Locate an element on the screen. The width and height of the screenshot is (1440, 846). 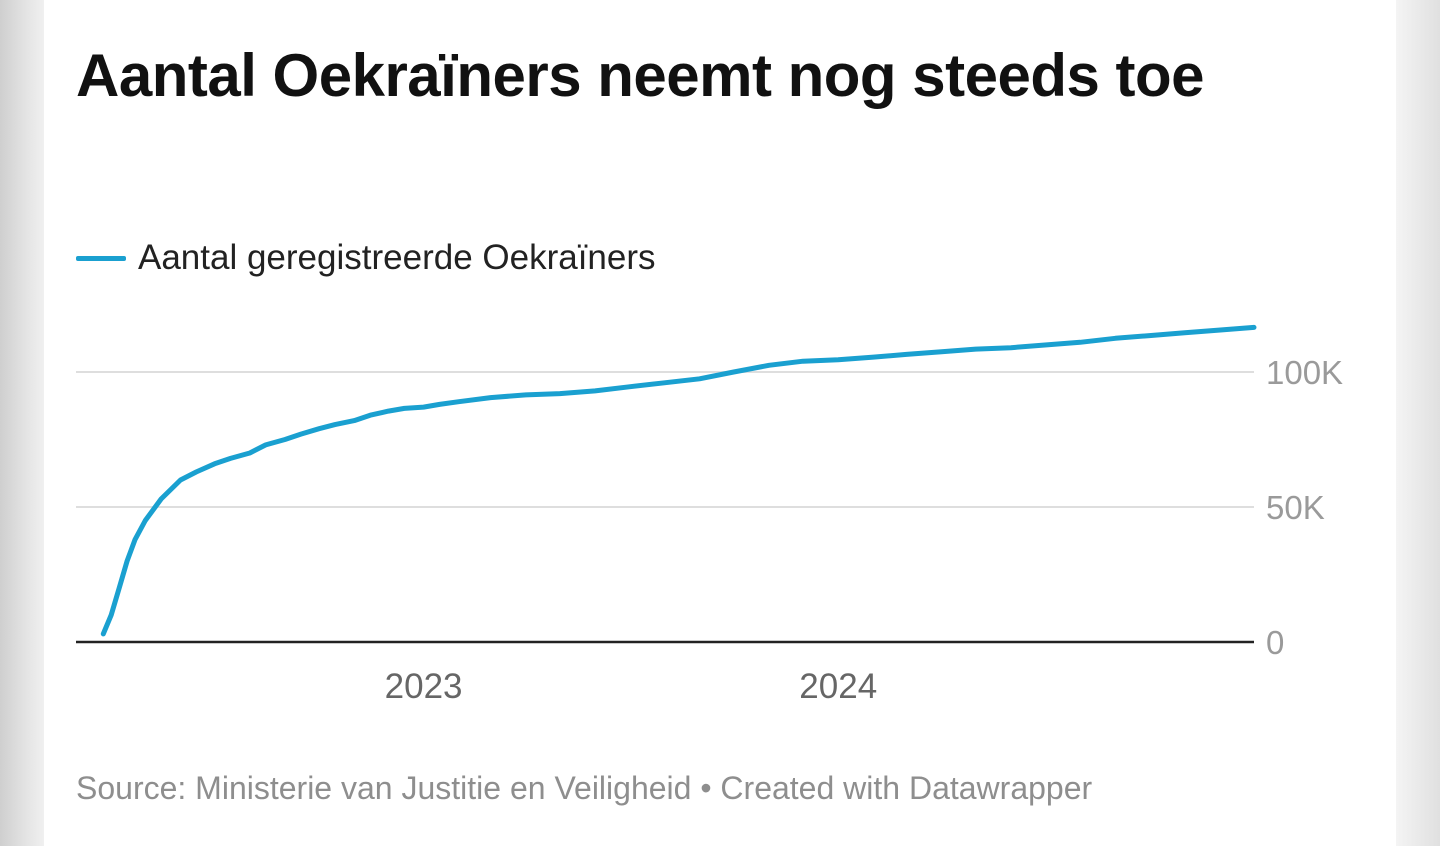
x-tick-label-2023: 2023 is located at coordinates (424, 686).